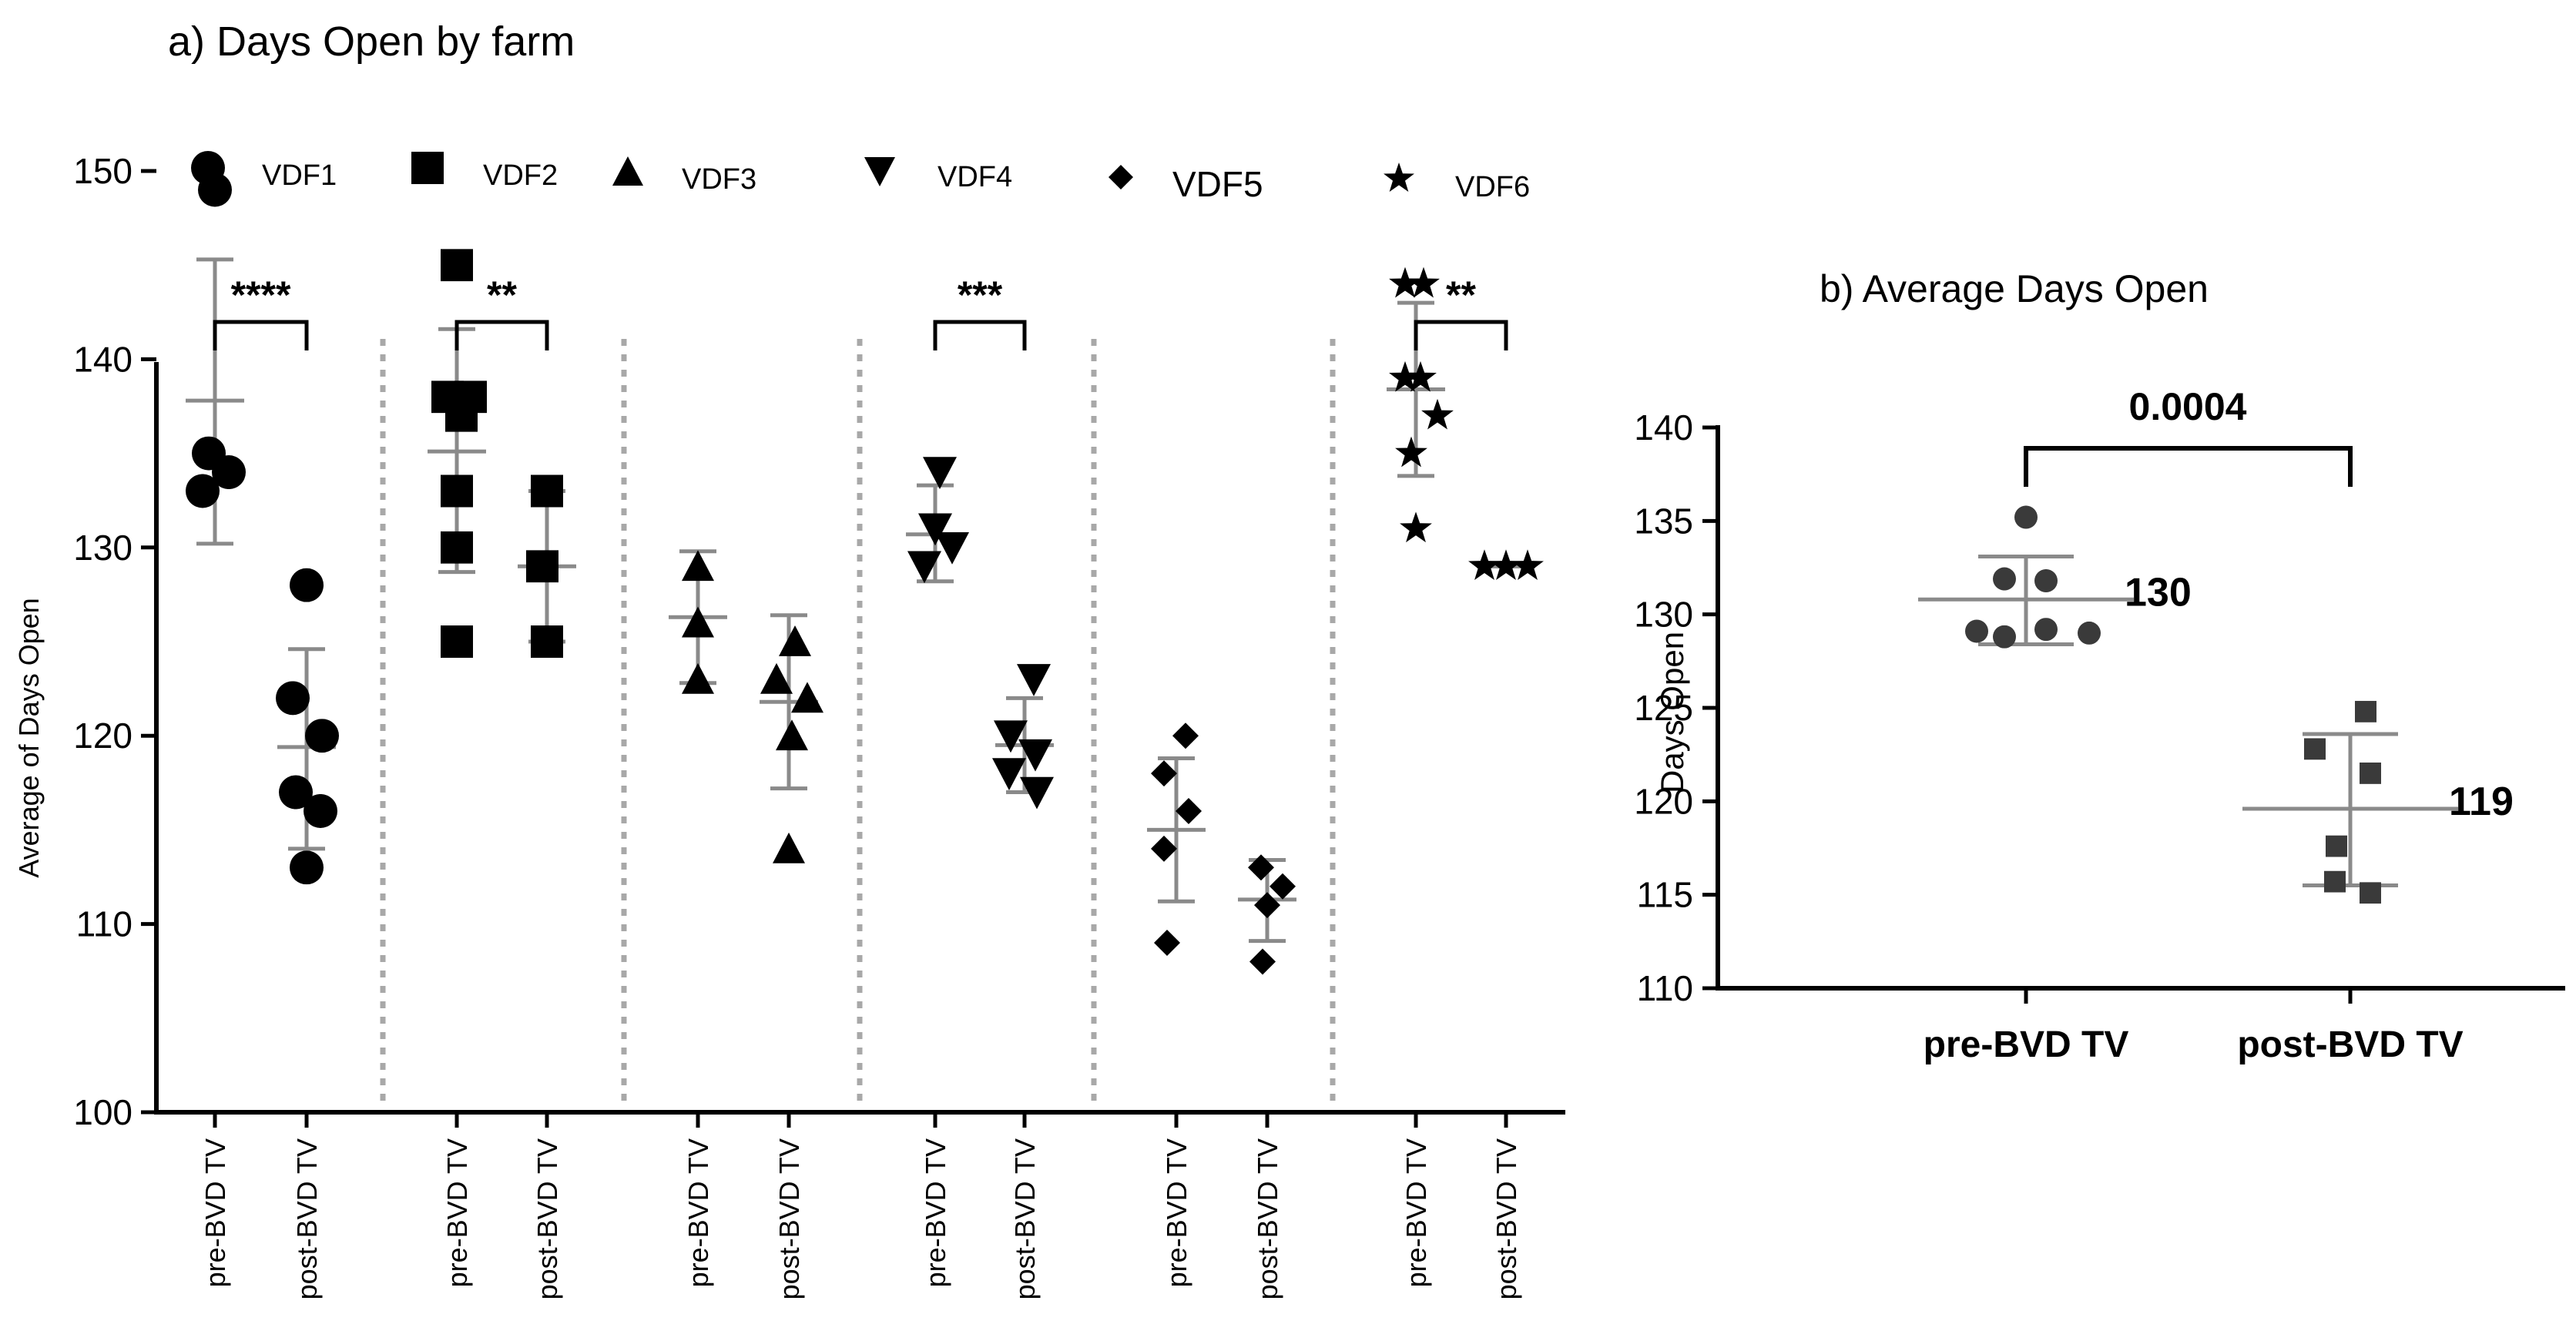 Image resolution: width=2576 pixels, height=1341 pixels. What do you see at coordinates (114, 641) in the screenshot?
I see `panel-a-y-ticks: 100 110 120 130 140 150` at bounding box center [114, 641].